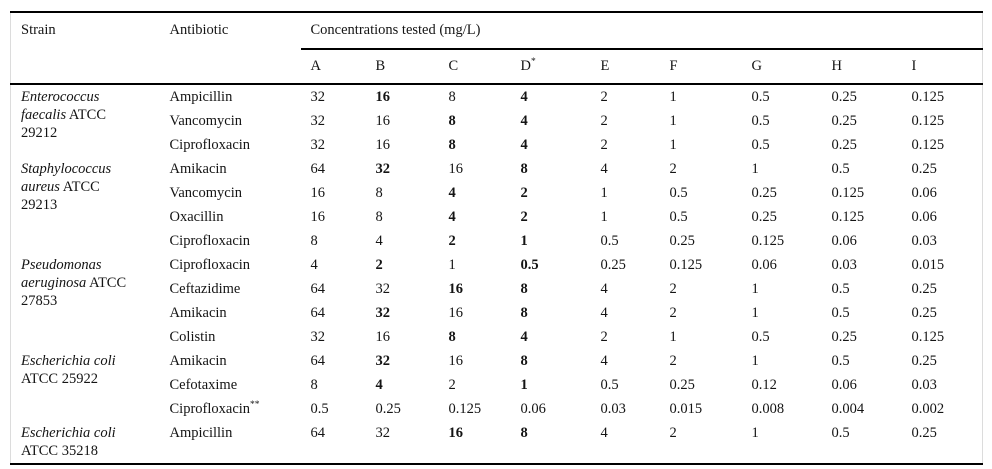  What do you see at coordinates (497, 241) in the screenshot?
I see `table-row: Ciprofloxacin 8 4 2 1 0.5 0.25 0.125 0.06 0.03` at bounding box center [497, 241].